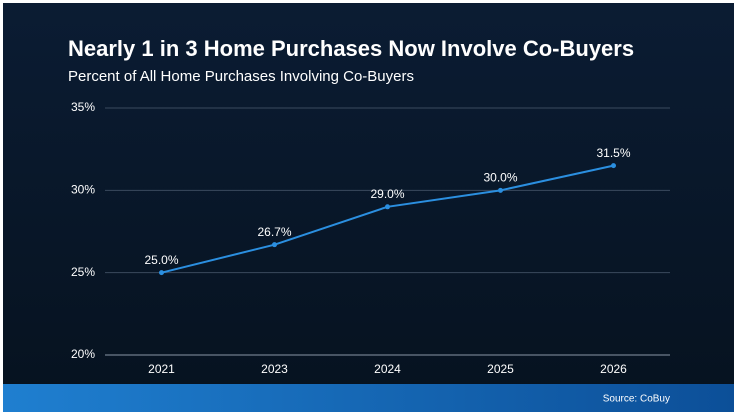 The image size is (737, 415). What do you see at coordinates (500, 369) in the screenshot?
I see `x-tick-label: 2025` at bounding box center [500, 369].